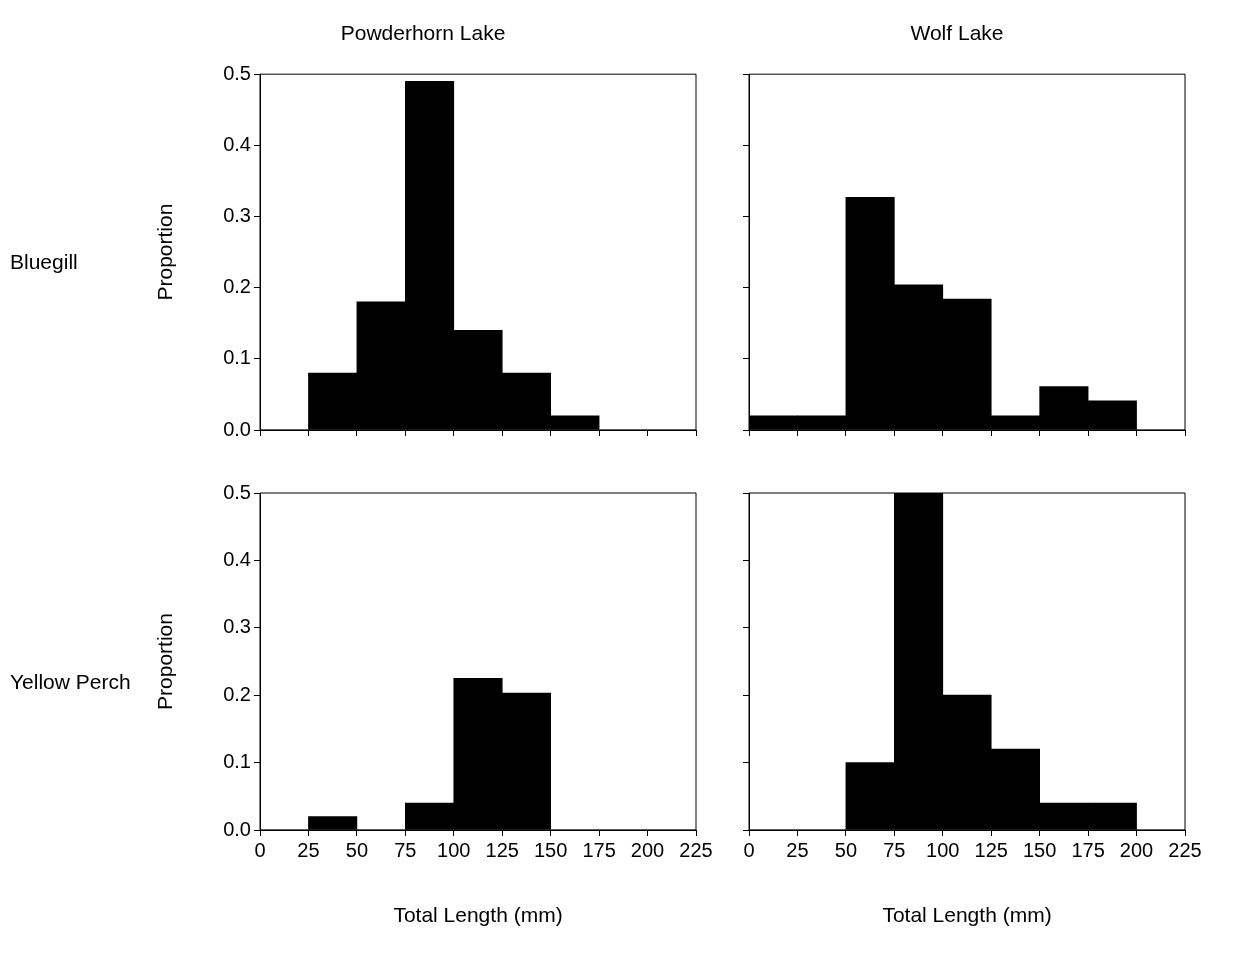  What do you see at coordinates (957, 33) in the screenshot?
I see `chart-title: Wolf Lake` at bounding box center [957, 33].